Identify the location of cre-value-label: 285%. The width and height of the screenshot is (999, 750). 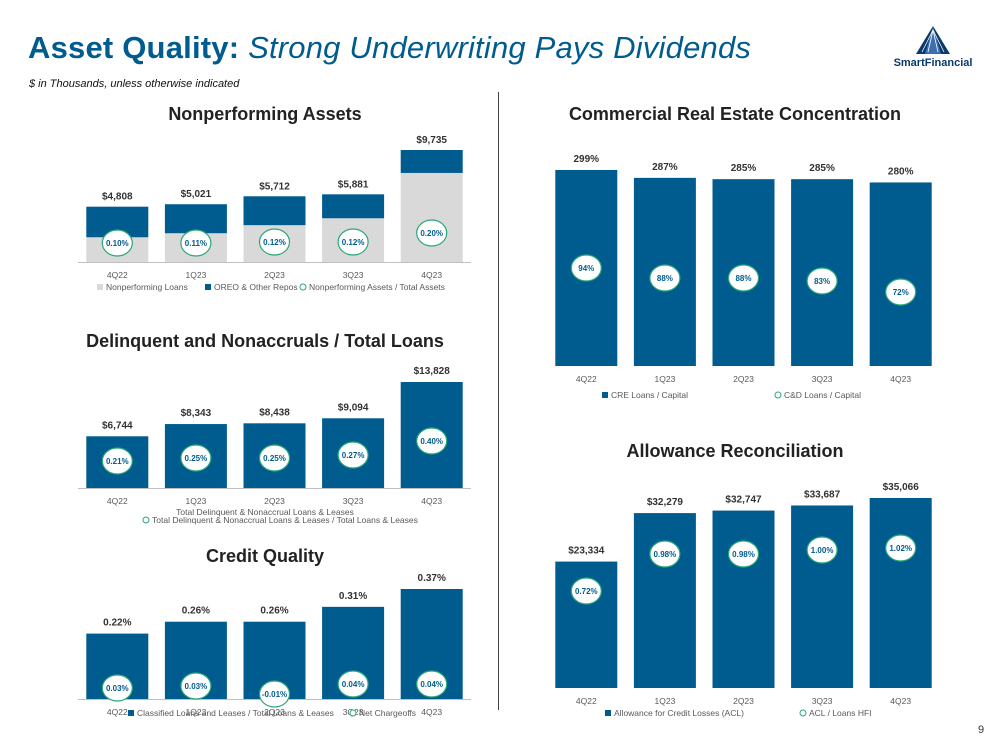
(822, 168).